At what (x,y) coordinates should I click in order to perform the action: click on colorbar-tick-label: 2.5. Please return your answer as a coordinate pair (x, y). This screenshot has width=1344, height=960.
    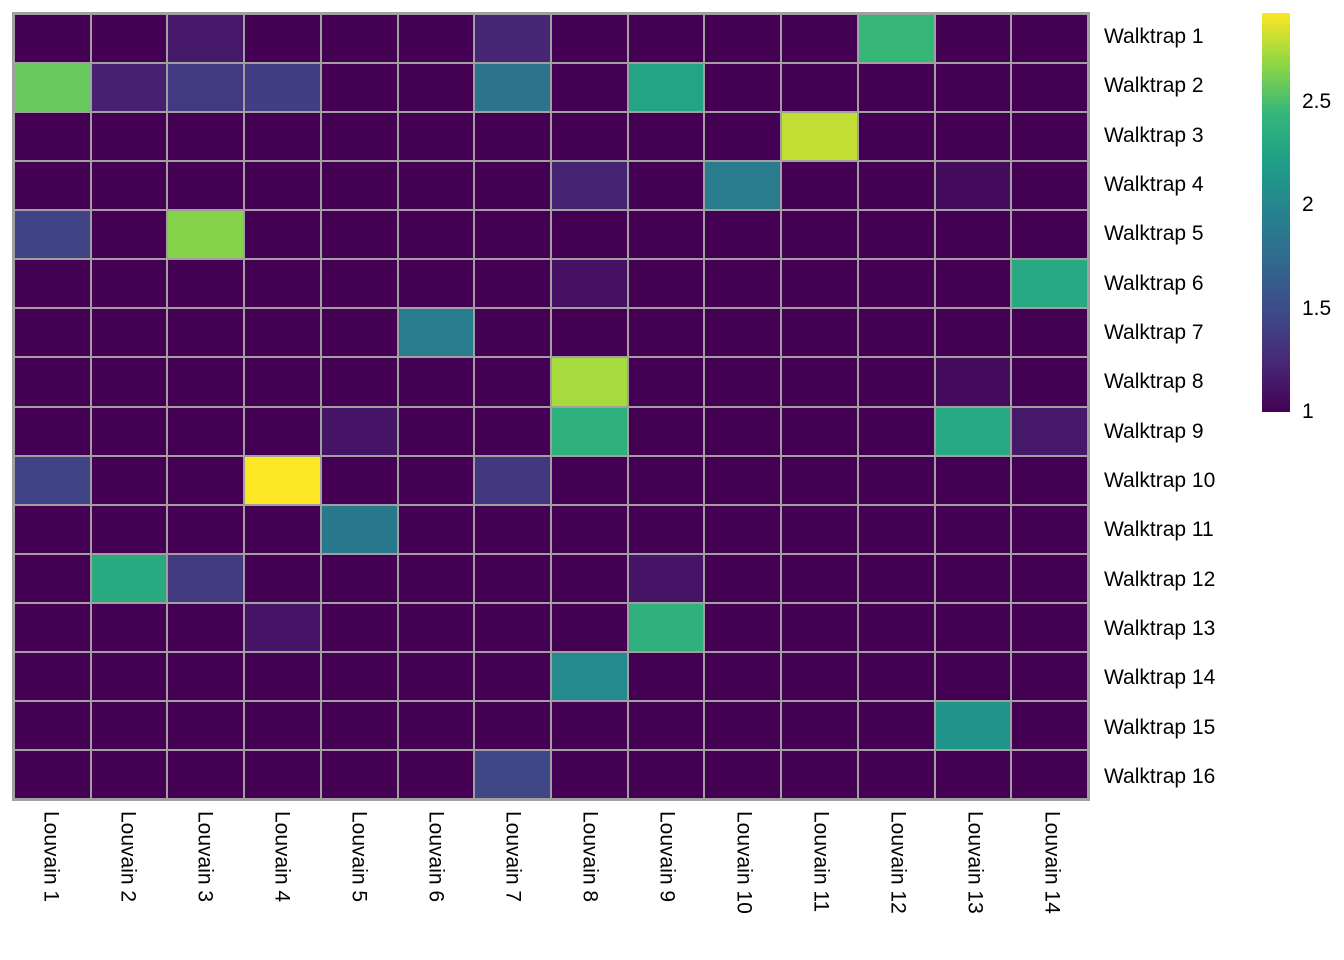
    Looking at the image, I should click on (1317, 101).